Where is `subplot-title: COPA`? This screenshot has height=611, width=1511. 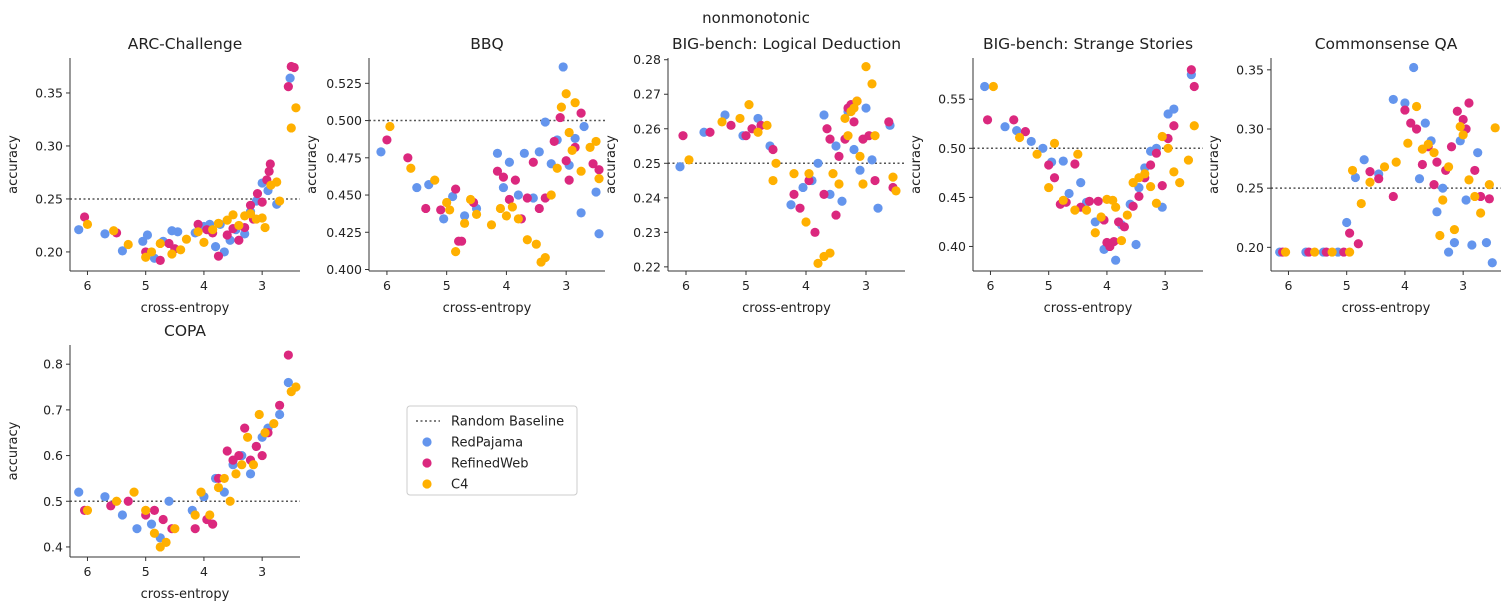
subplot-title: COPA is located at coordinates (185, 331).